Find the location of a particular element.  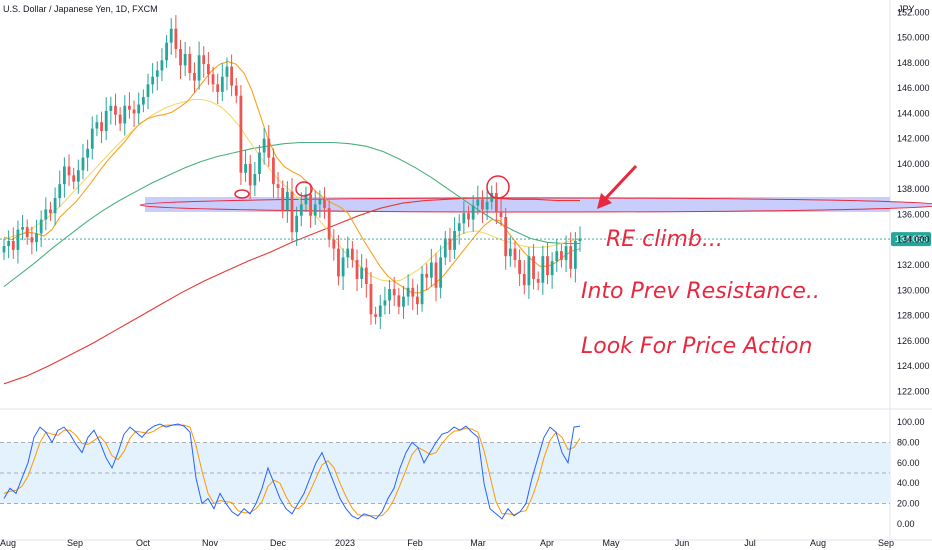

oscillator-tick-label: 40.00 is located at coordinates (908, 483).